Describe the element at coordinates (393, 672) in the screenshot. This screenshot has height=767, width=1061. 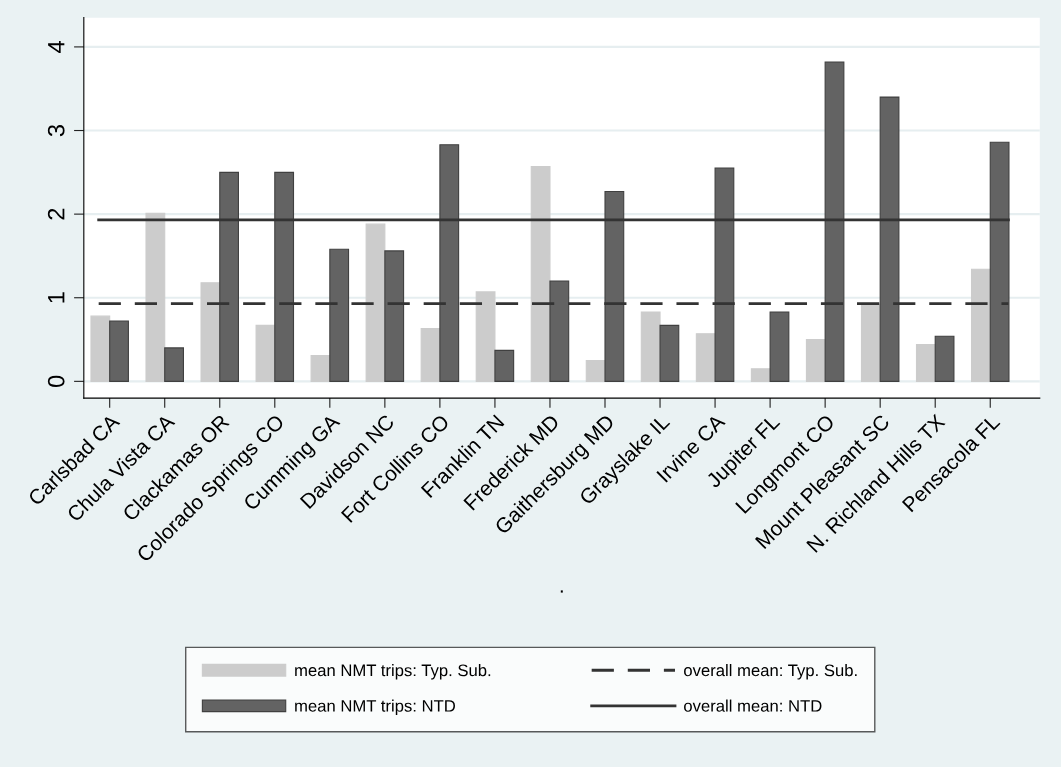
I see `legend-label: mean NMT trips: Typ. Sub.` at that location.